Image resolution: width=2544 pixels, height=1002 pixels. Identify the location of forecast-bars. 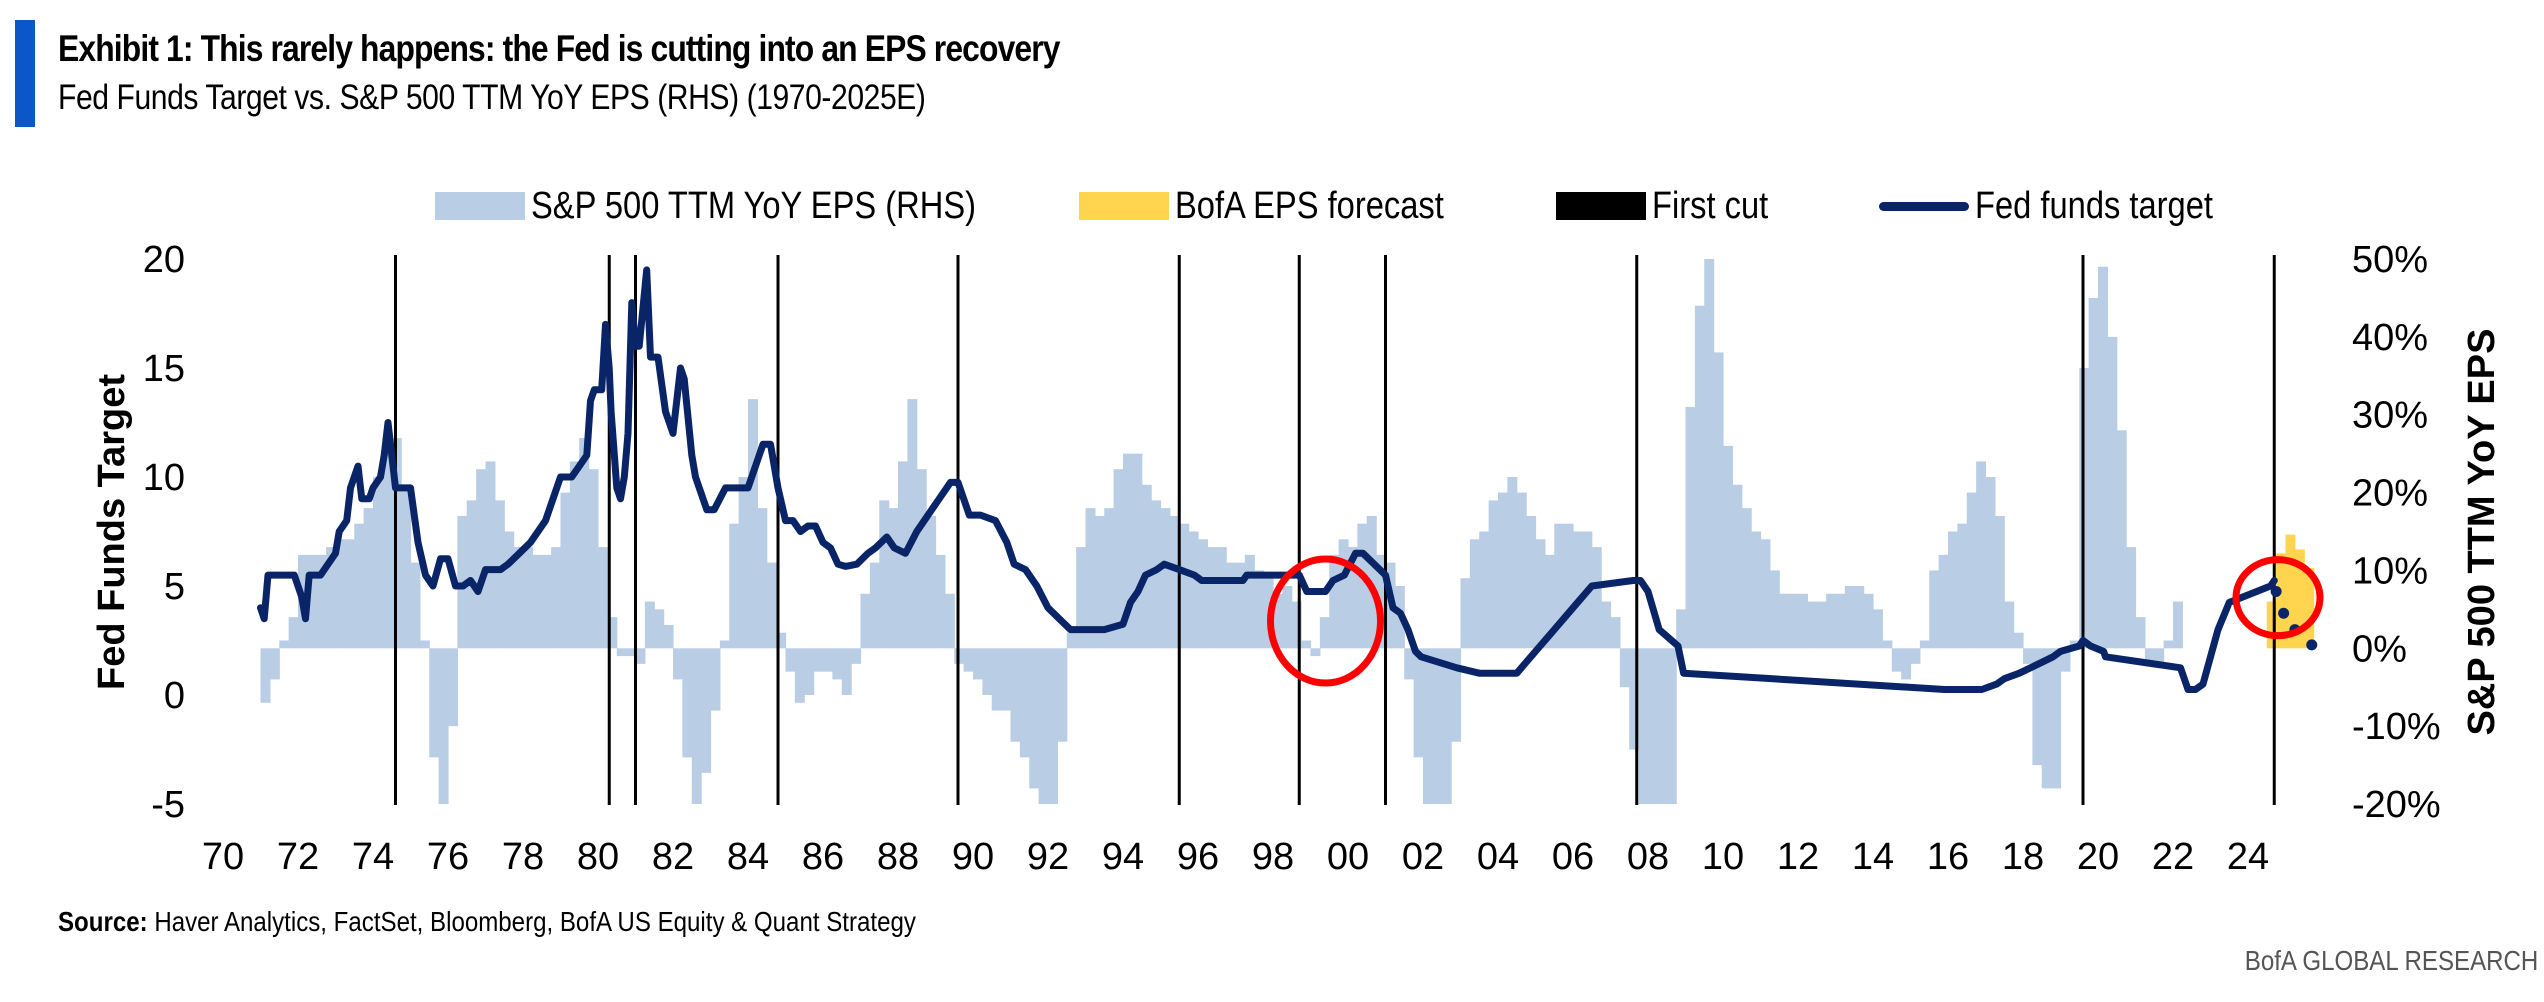
(2290, 591).